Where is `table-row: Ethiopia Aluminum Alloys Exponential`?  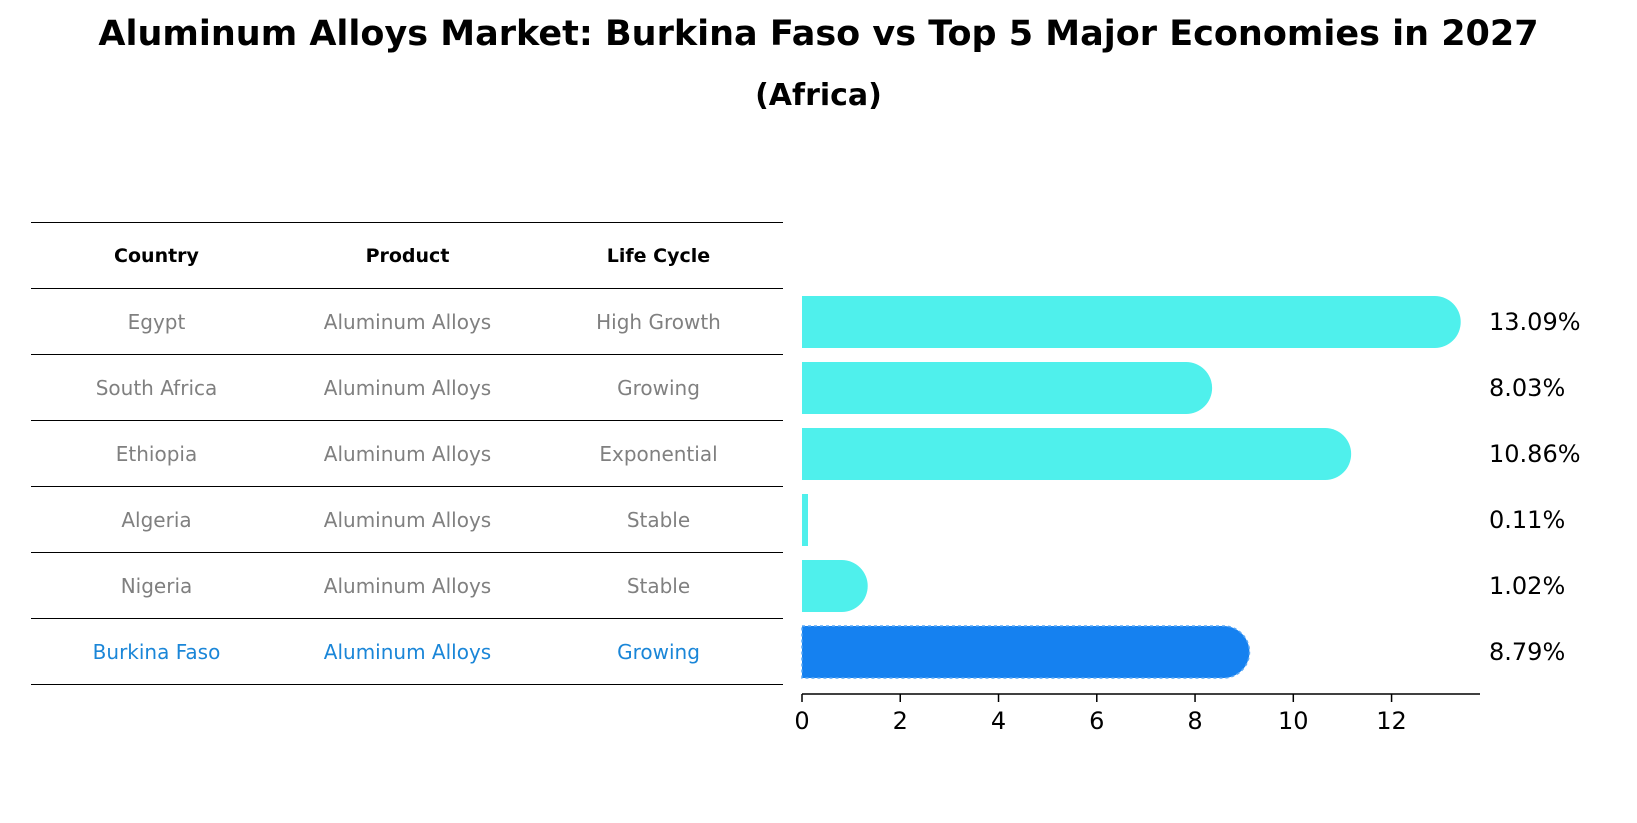 table-row: Ethiopia Aluminum Alloys Exponential is located at coordinates (407, 453).